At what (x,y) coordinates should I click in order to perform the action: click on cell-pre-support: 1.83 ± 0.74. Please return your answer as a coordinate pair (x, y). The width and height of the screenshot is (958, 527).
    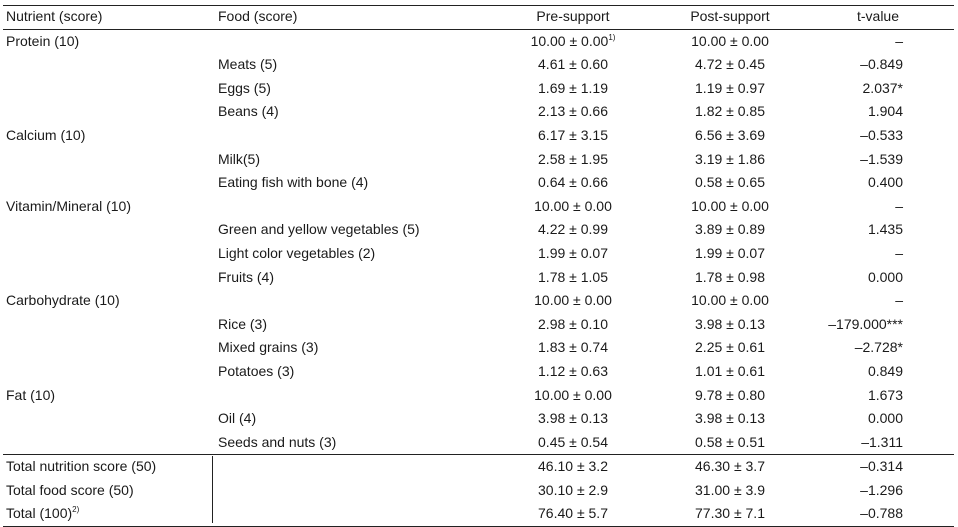
    Looking at the image, I should click on (573, 348).